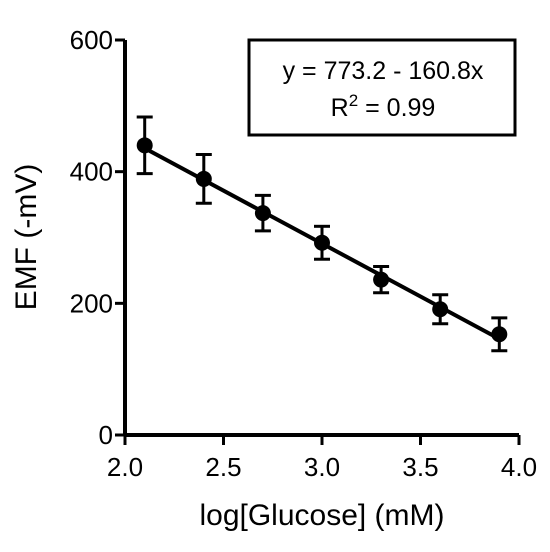 The image size is (550, 552). What do you see at coordinates (321, 515) in the screenshot?
I see `x-axis-title: log[Glucose] (mM)` at bounding box center [321, 515].